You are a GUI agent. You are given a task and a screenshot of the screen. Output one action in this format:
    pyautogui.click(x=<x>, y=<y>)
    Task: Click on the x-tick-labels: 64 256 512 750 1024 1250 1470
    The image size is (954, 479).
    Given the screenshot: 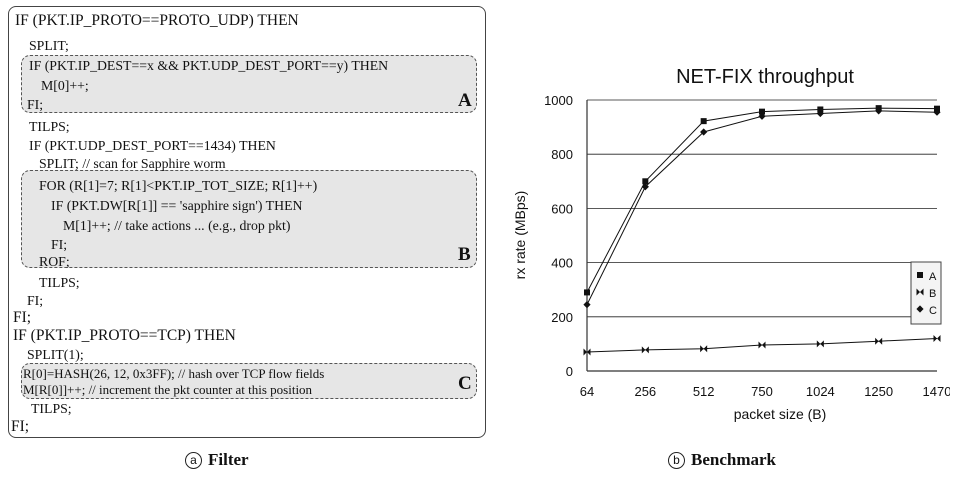 What is the action you would take?
    pyautogui.click(x=765, y=391)
    